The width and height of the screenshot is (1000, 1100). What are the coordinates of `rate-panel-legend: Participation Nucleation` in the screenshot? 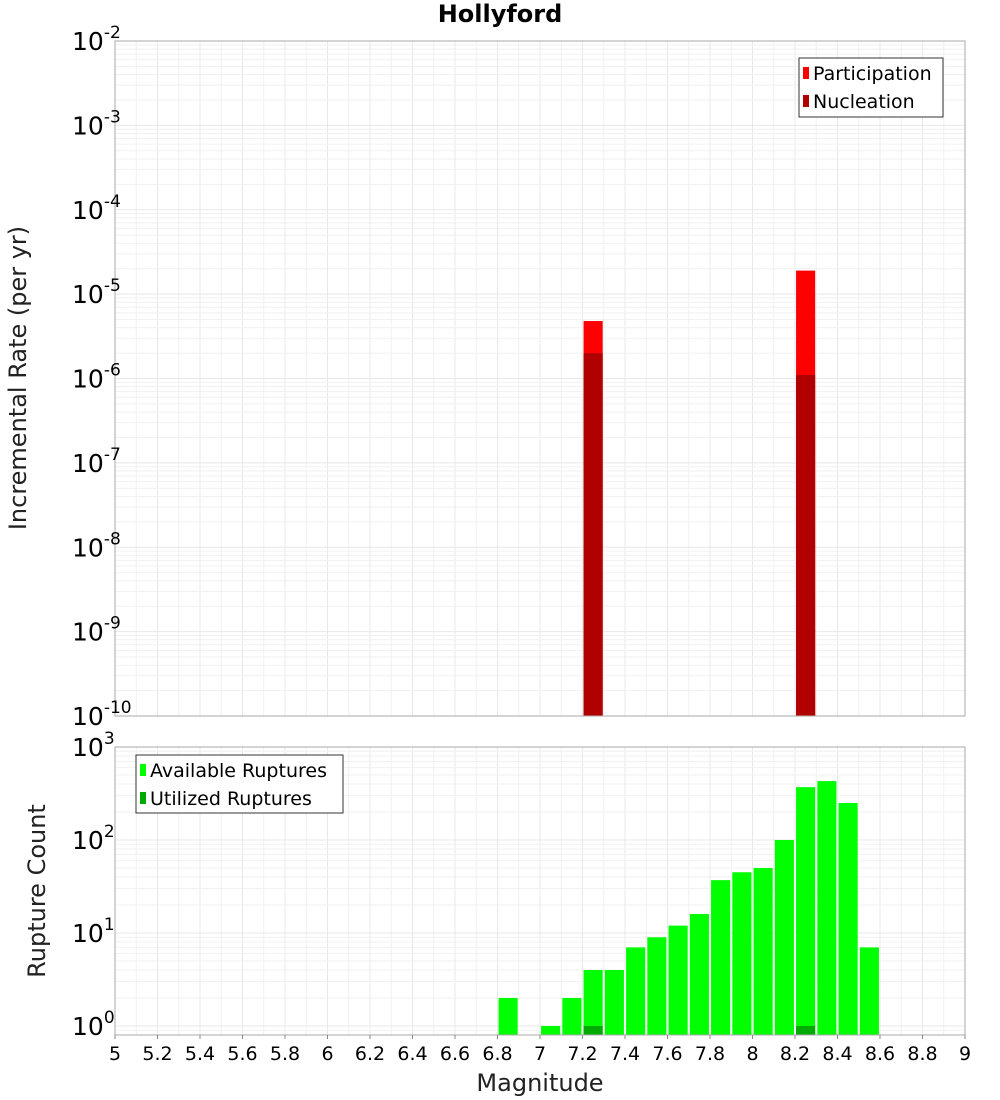 It's located at (871, 87).